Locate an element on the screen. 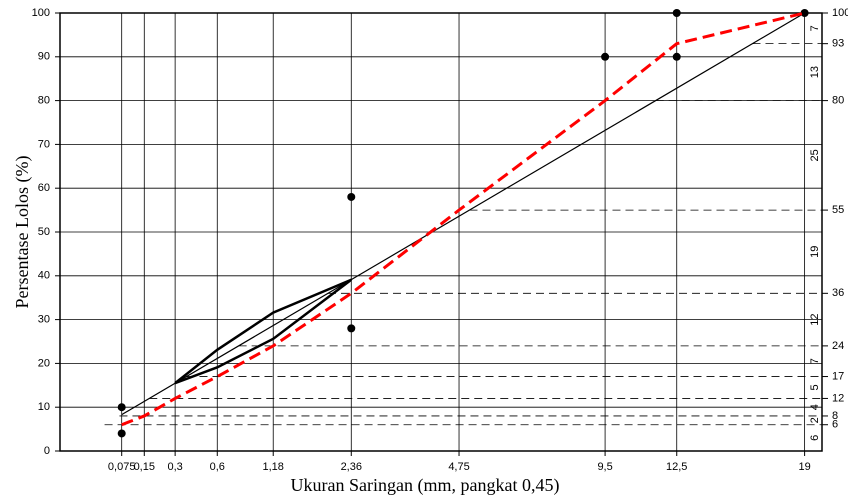  y2-interval-label: 6 is located at coordinates (815, 438).